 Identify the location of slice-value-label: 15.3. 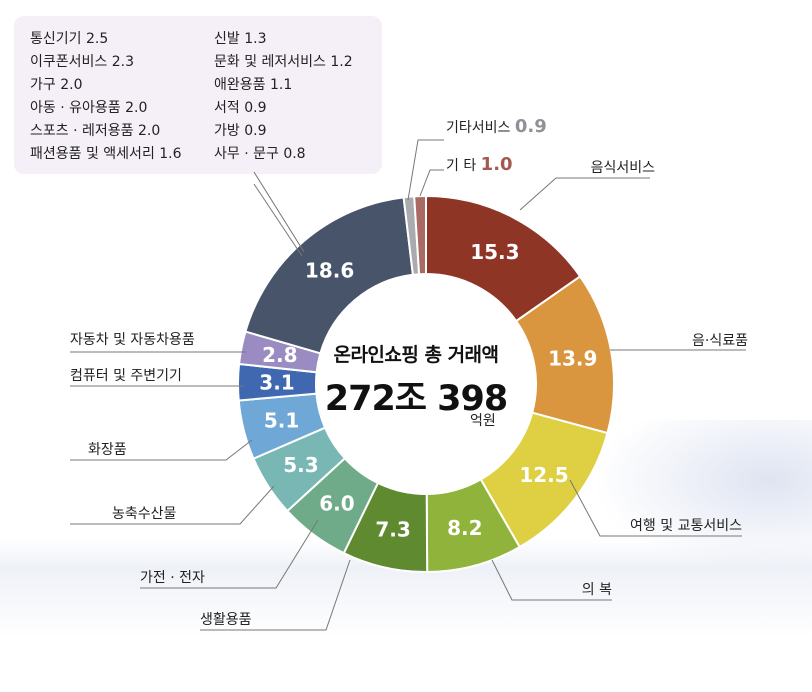
(494, 252).